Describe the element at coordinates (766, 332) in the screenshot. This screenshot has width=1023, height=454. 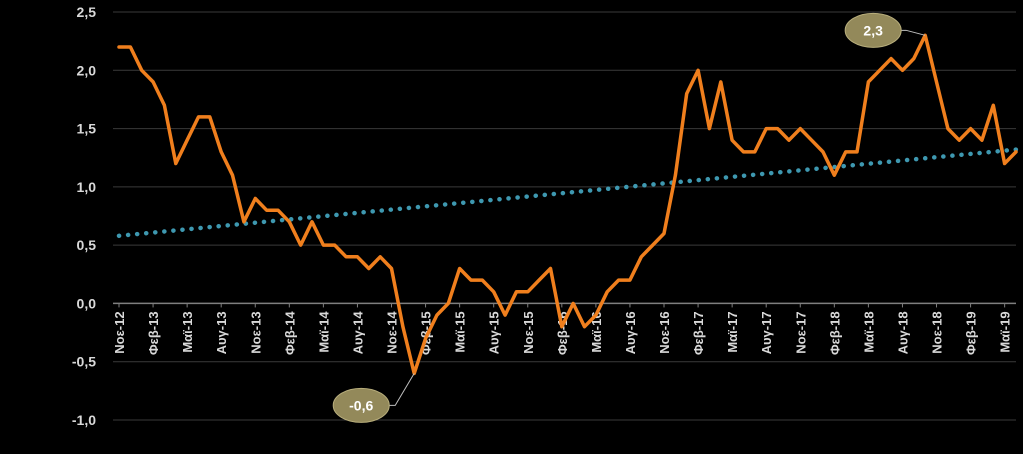
I see `x-tick-label: Αυγ-17` at that location.